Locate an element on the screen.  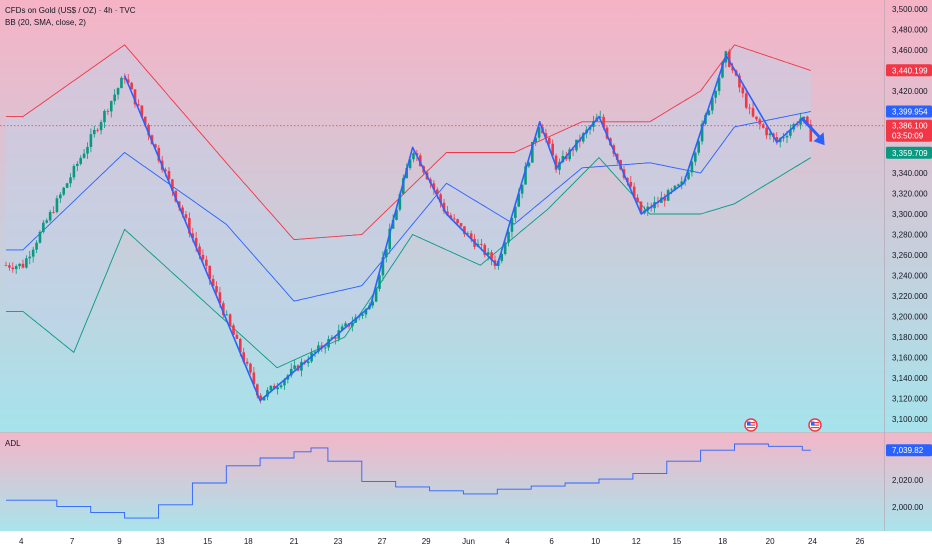
time-tick-label: 6 is located at coordinates (551, 541).